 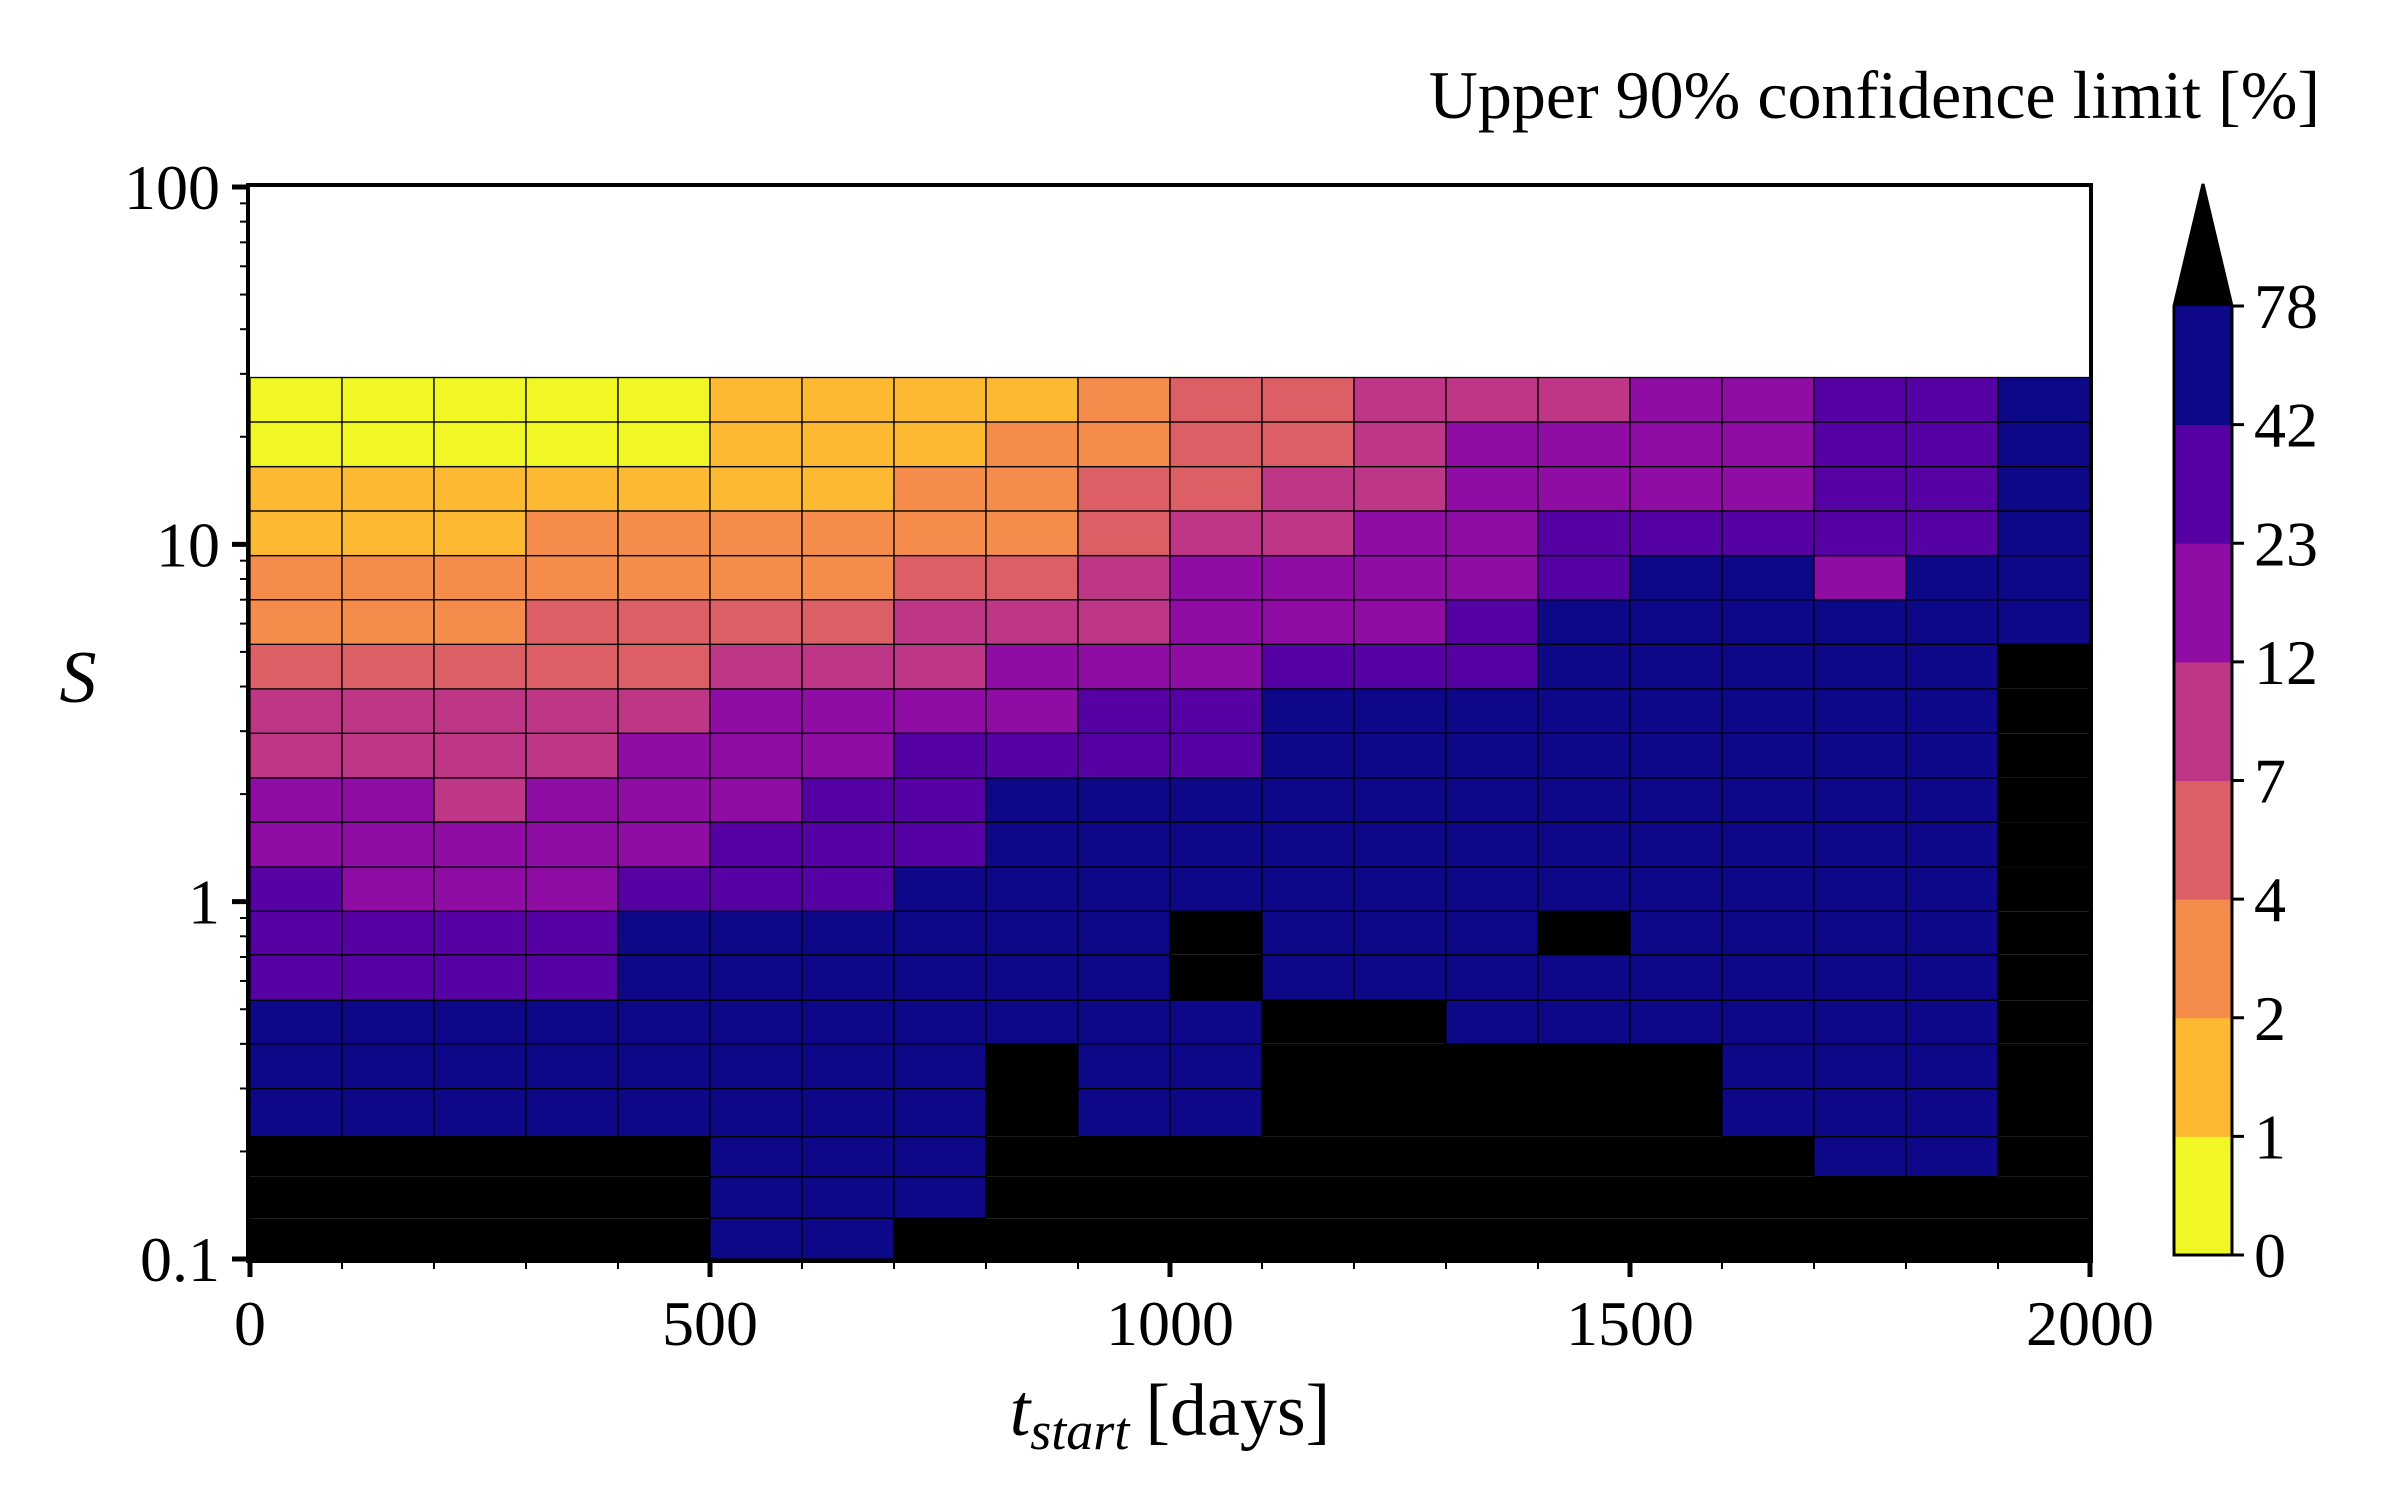 What do you see at coordinates (1170, 1415) in the screenshot?
I see `x-axis-label: tstart [days]` at bounding box center [1170, 1415].